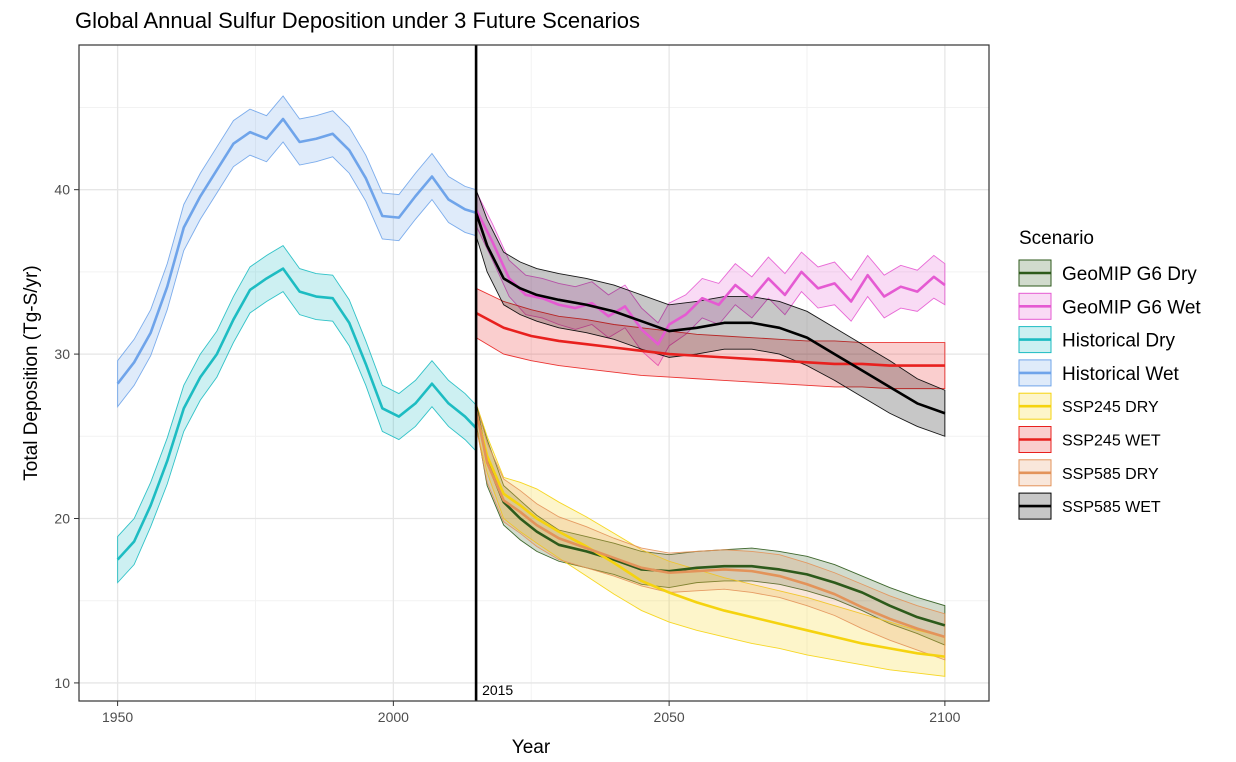 Image resolution: width=1236 pixels, height=762 pixels. What do you see at coordinates (1111, 507) in the screenshot?
I see `legend-label: SSP585 WET` at bounding box center [1111, 507].